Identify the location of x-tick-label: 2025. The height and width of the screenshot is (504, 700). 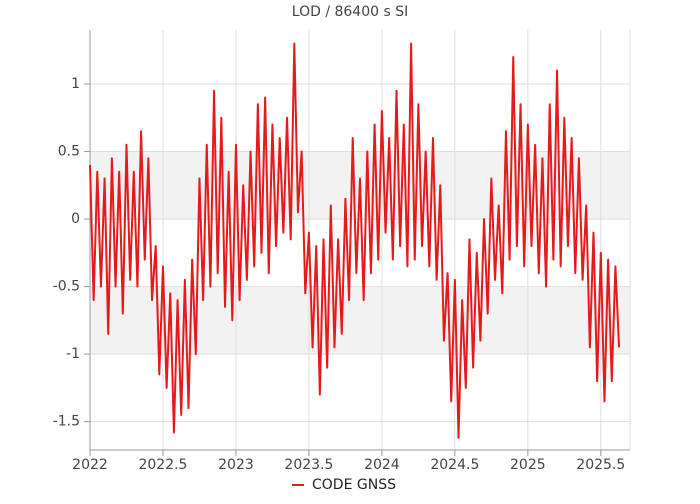
(528, 465).